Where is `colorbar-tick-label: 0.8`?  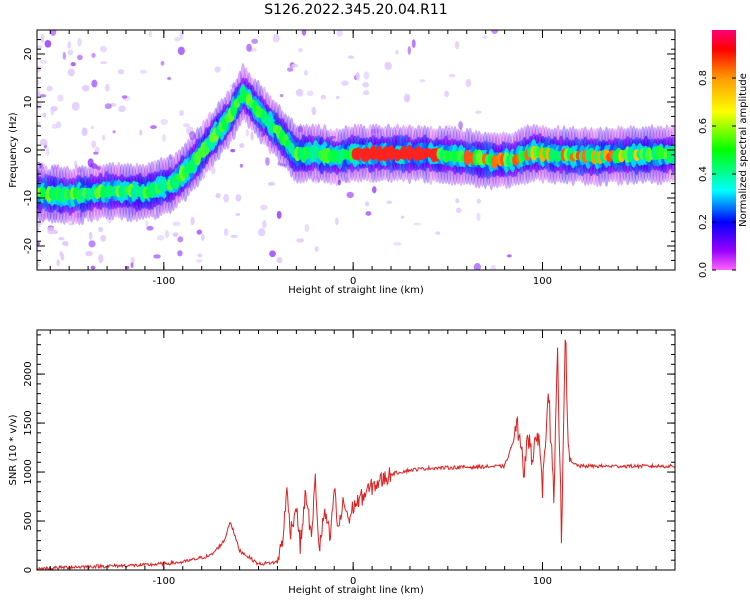
colorbar-tick-label: 0.8 is located at coordinates (703, 78).